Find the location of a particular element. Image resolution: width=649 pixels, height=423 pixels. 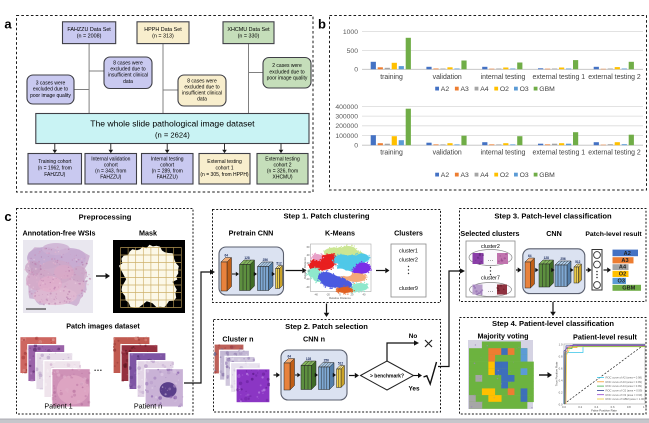

svg-text: 200000 is located at coordinates (346, 126).